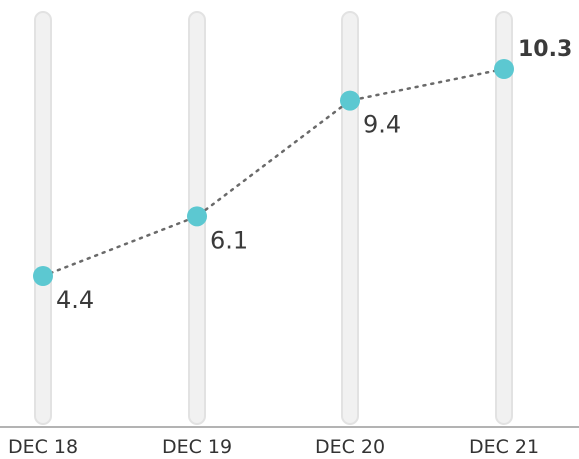  I want to click on x-tick-label: DEC 21, so click(504, 447).